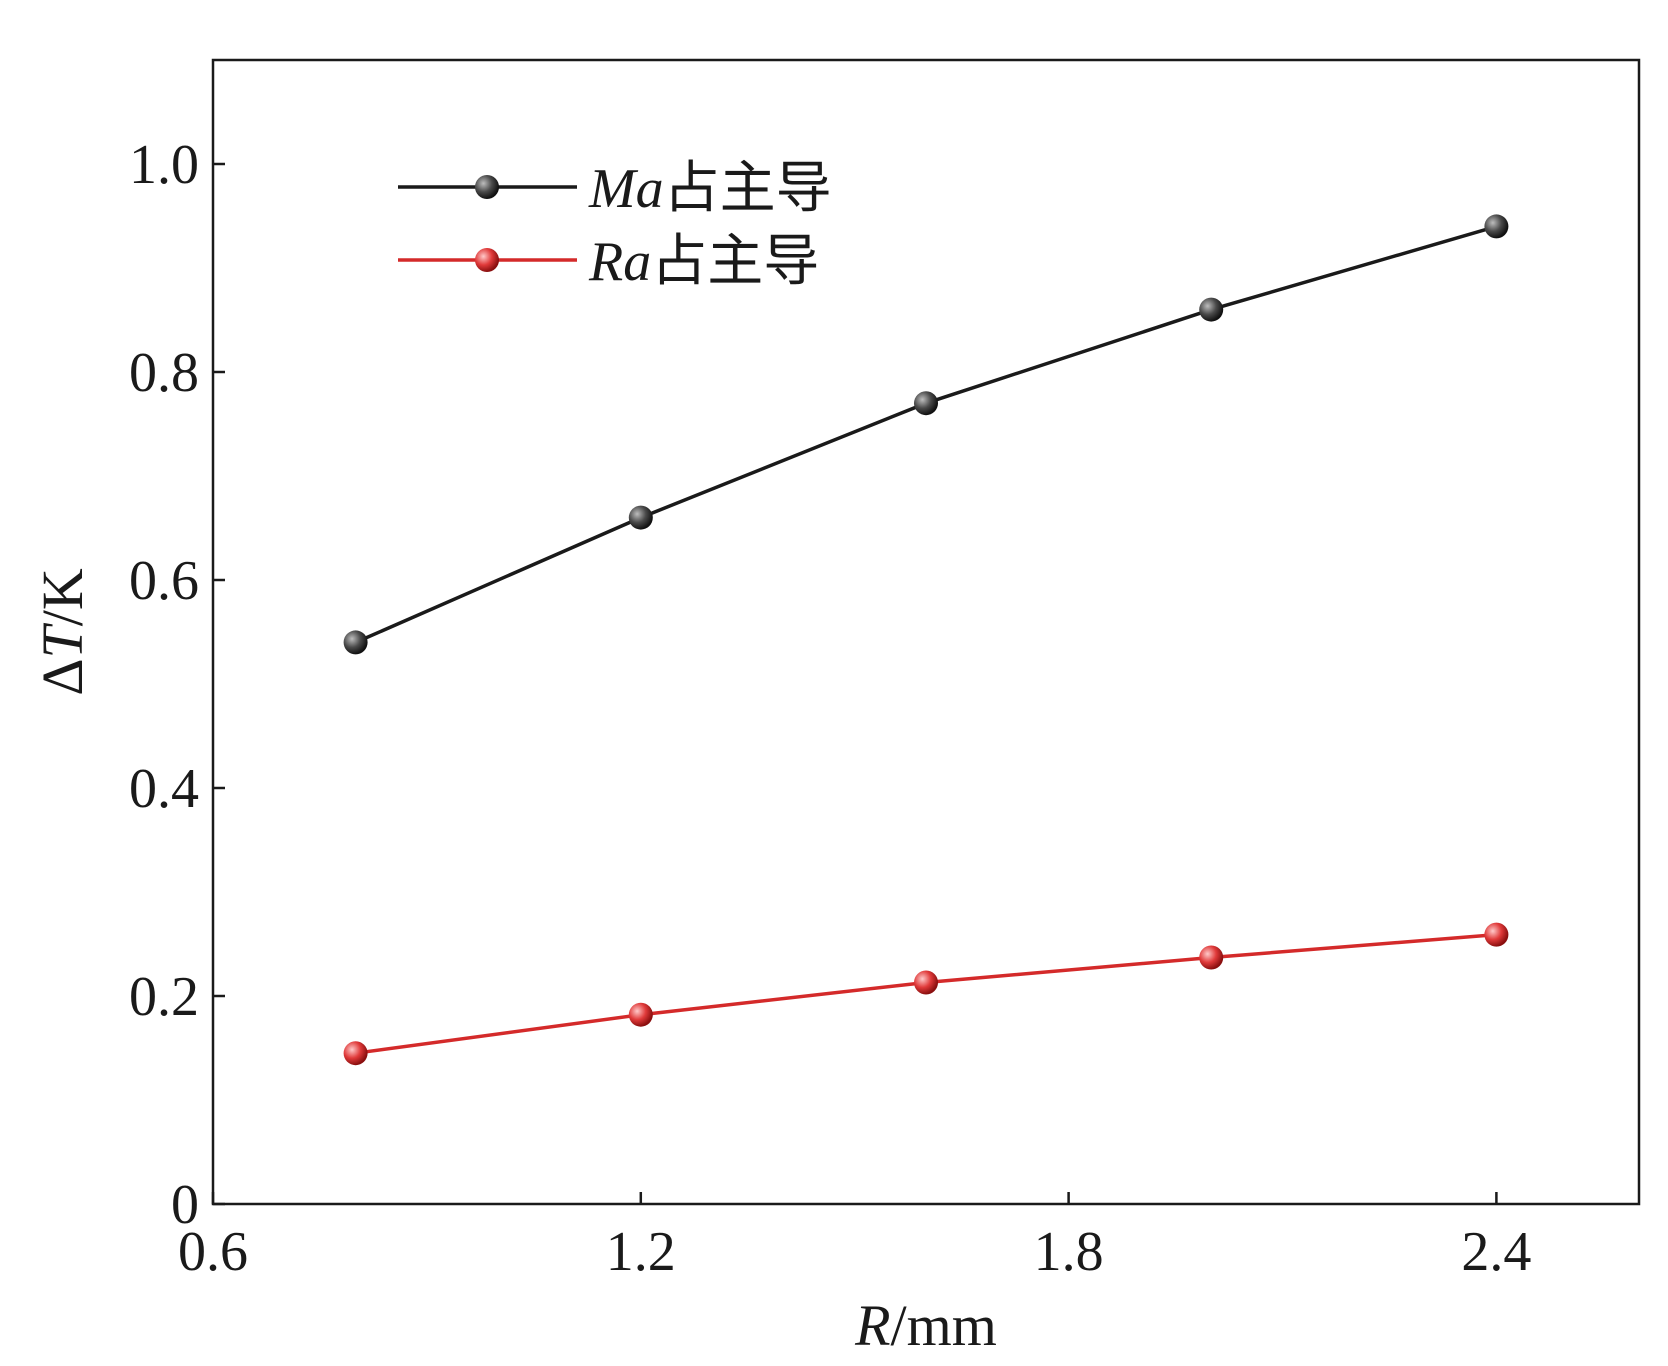 This screenshot has width=1668, height=1366. I want to click on x-tick-label: 0.6, so click(213, 1252).